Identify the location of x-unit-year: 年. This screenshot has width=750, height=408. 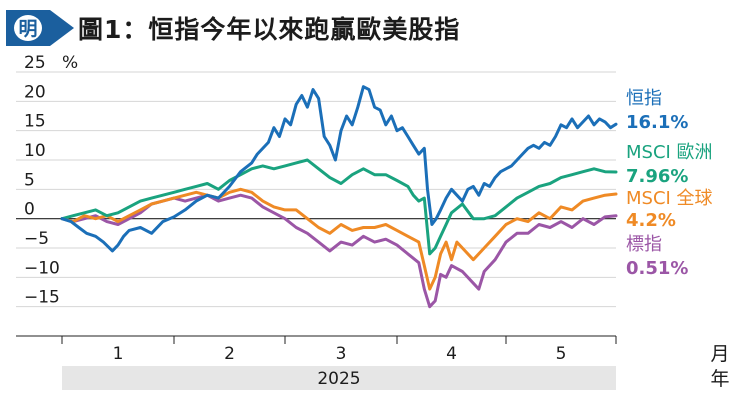
(719, 379).